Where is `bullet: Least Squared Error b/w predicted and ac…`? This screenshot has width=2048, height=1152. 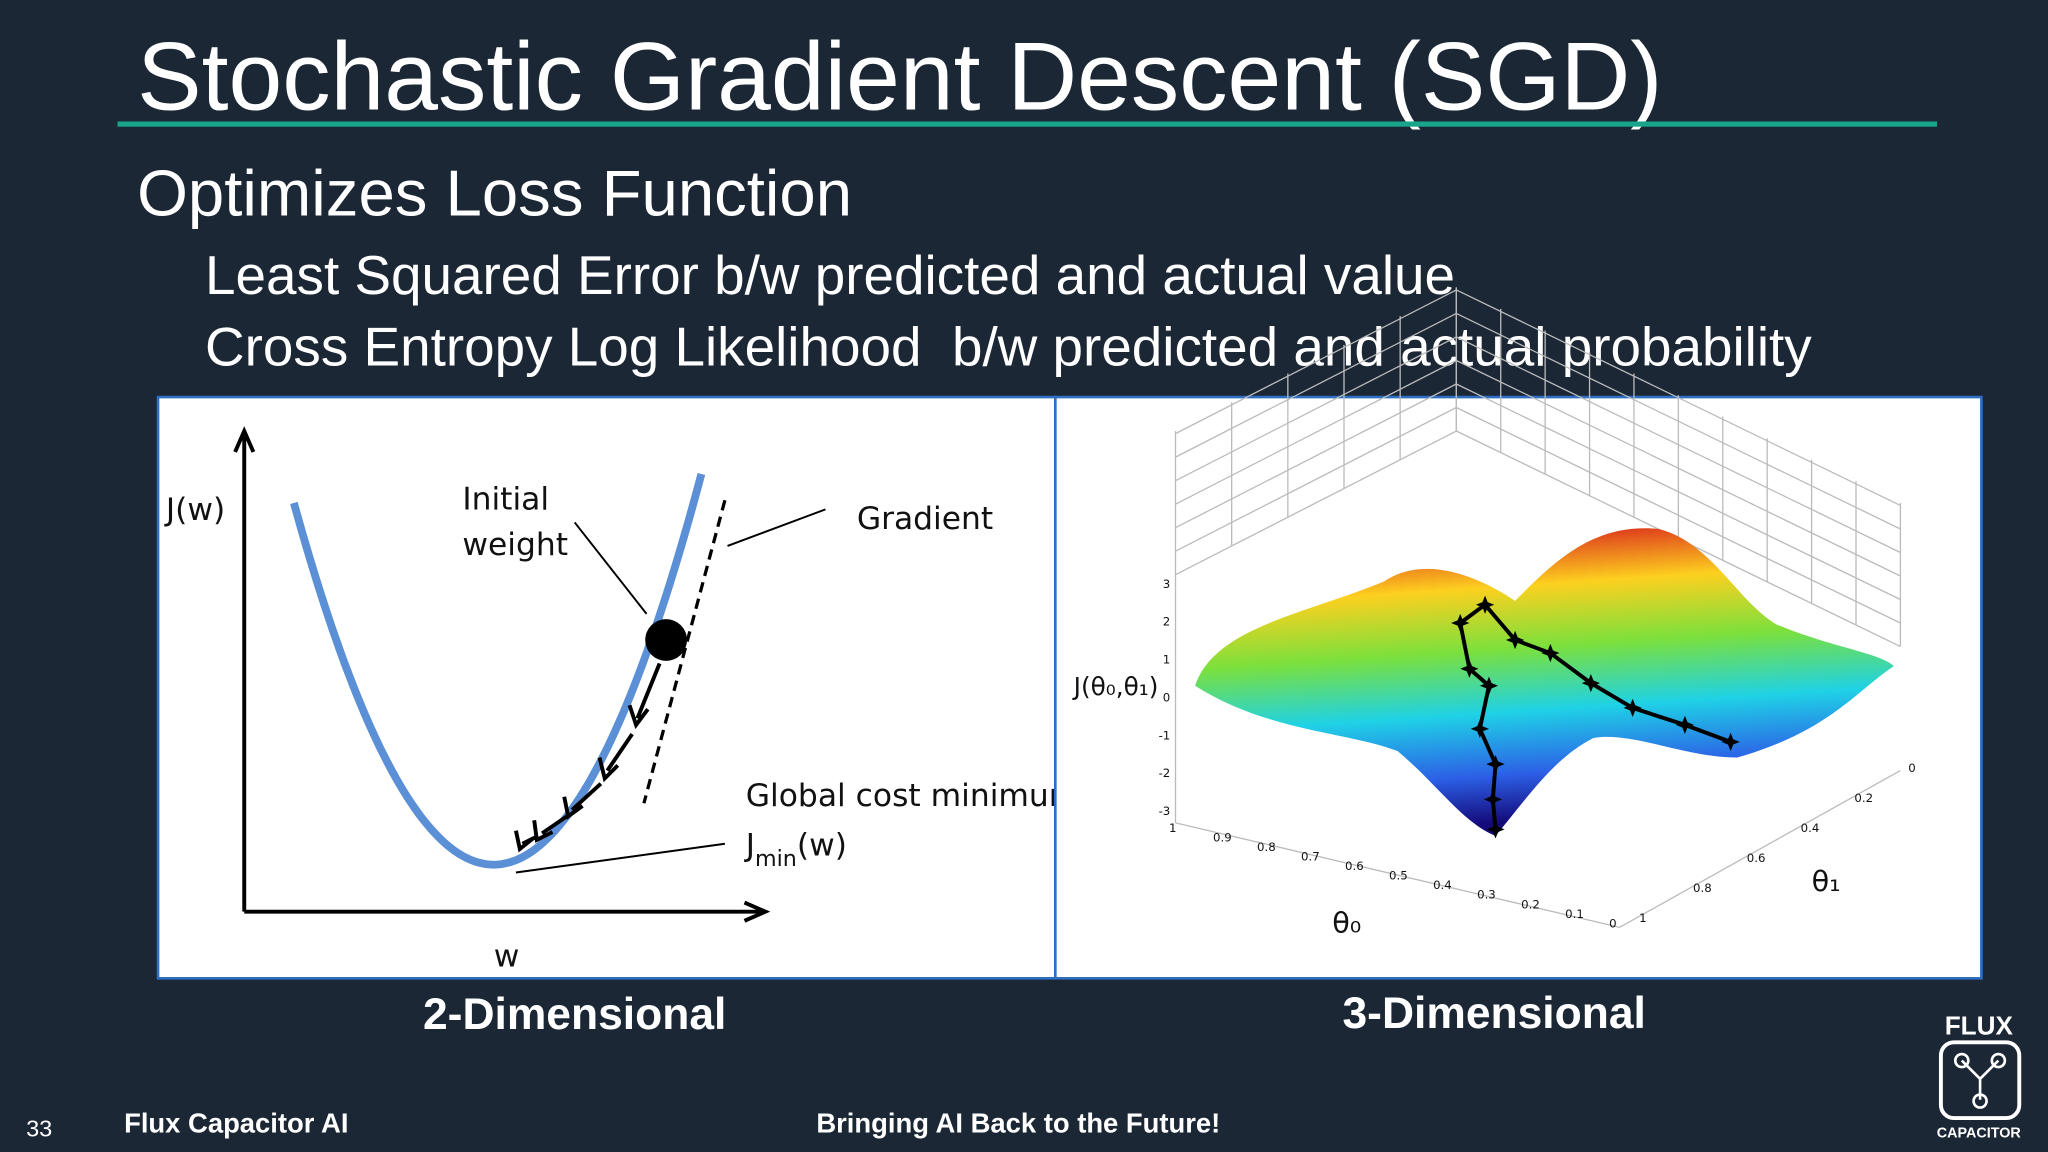 bullet: Least Squared Error b/w predicted and ac… is located at coordinates (830, 275).